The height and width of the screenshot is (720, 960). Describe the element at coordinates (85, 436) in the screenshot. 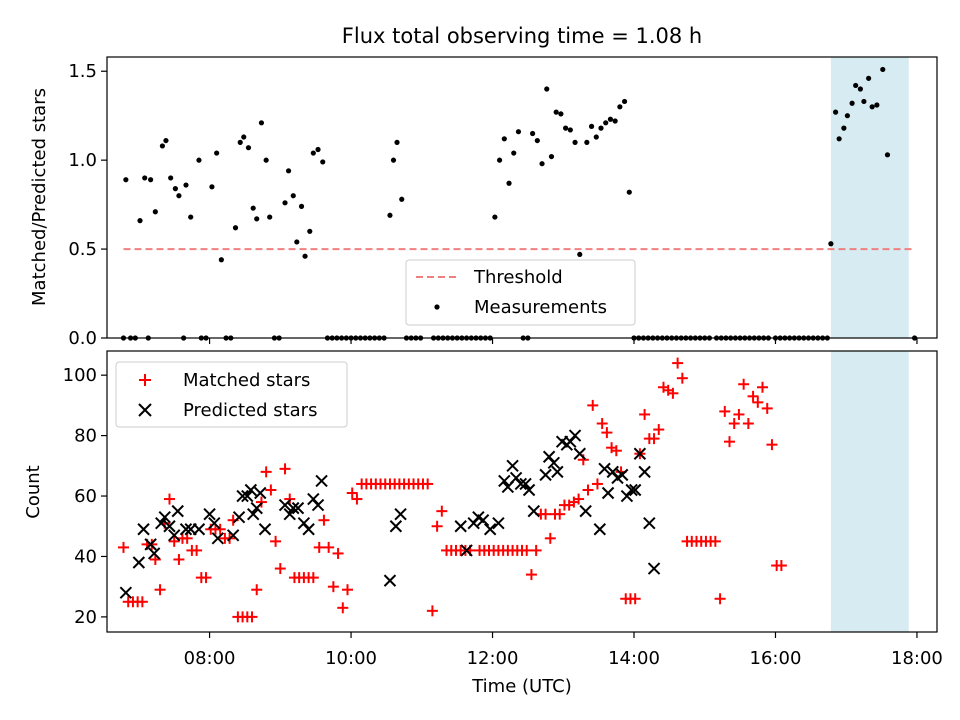

I see `y-tick-label: 80` at that location.